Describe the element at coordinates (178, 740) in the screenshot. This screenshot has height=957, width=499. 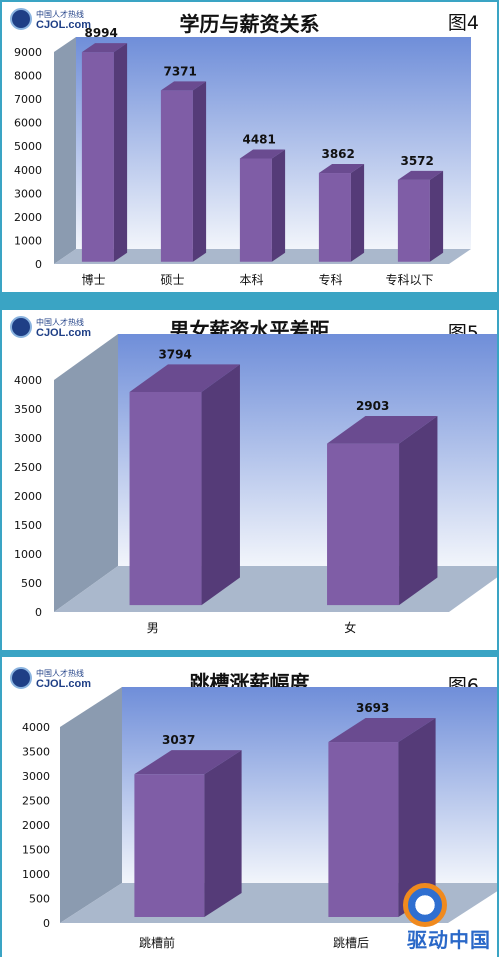
I see `data-label-0: 3037` at that location.